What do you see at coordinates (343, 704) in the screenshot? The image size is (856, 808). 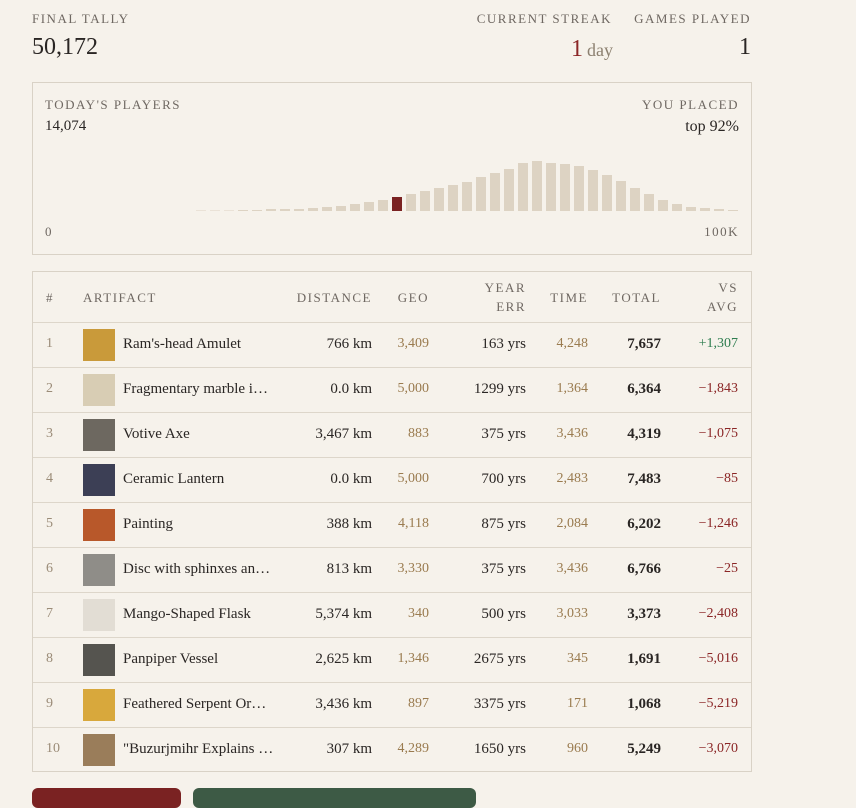 I see `cell: 3,436 km` at bounding box center [343, 704].